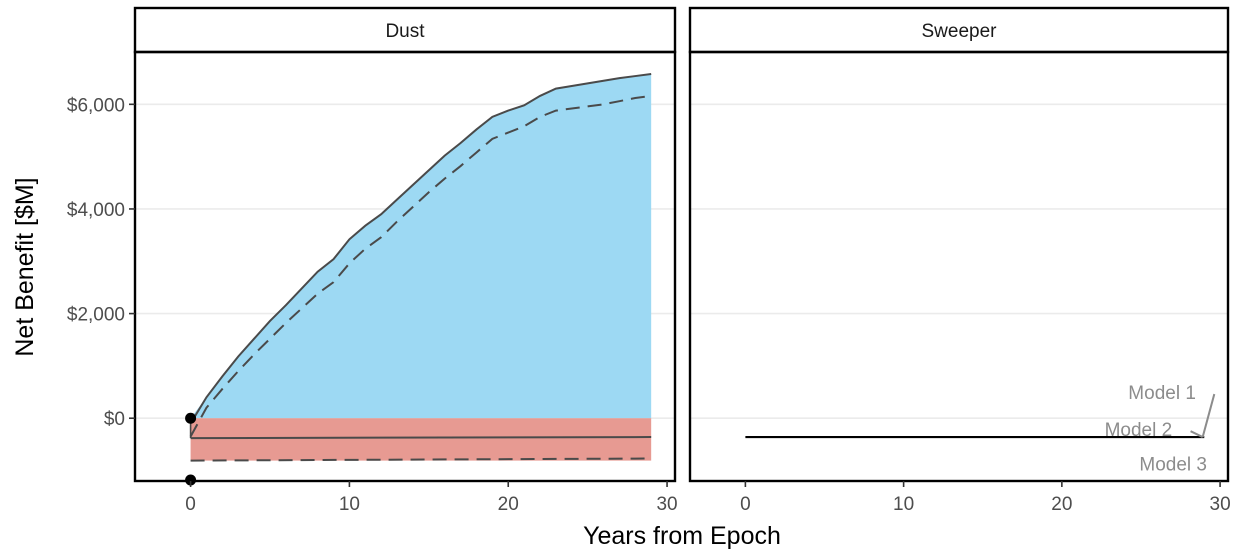 This screenshot has height=552, width=1244. What do you see at coordinates (1139, 430) in the screenshot?
I see `sweeper-annotation-2: Model 2` at bounding box center [1139, 430].